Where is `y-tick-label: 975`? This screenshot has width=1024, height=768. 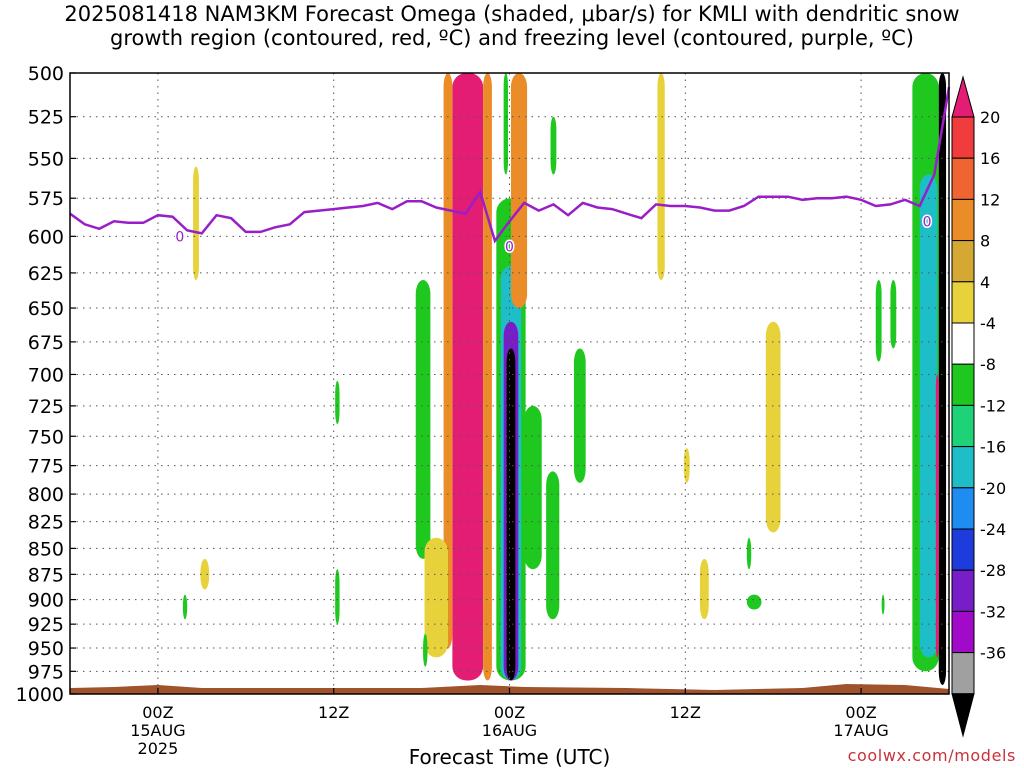
y-tick-label: 975 is located at coordinates (46, 672).